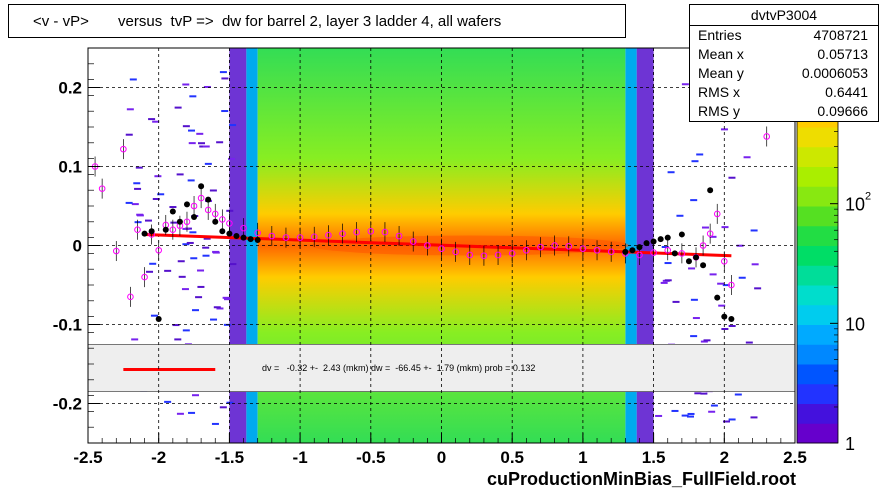  What do you see at coordinates (855, 324) in the screenshot?
I see `colorbar-label: 10` at bounding box center [855, 324].